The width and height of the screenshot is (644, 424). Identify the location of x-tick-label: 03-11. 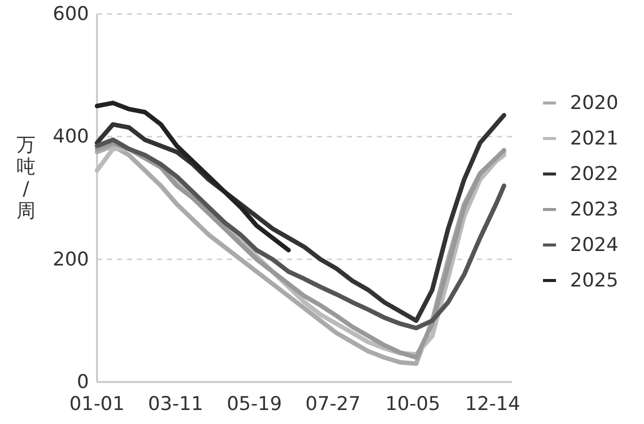
(176, 404).